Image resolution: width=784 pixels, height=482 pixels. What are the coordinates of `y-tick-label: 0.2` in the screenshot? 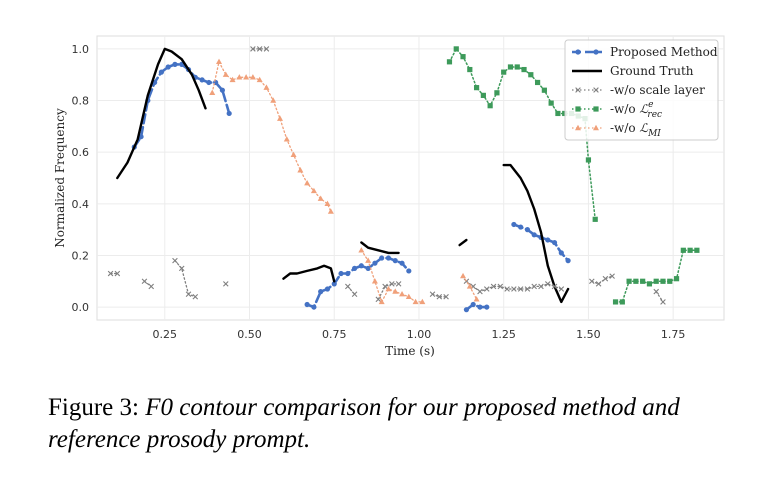 It's located at (81, 255).